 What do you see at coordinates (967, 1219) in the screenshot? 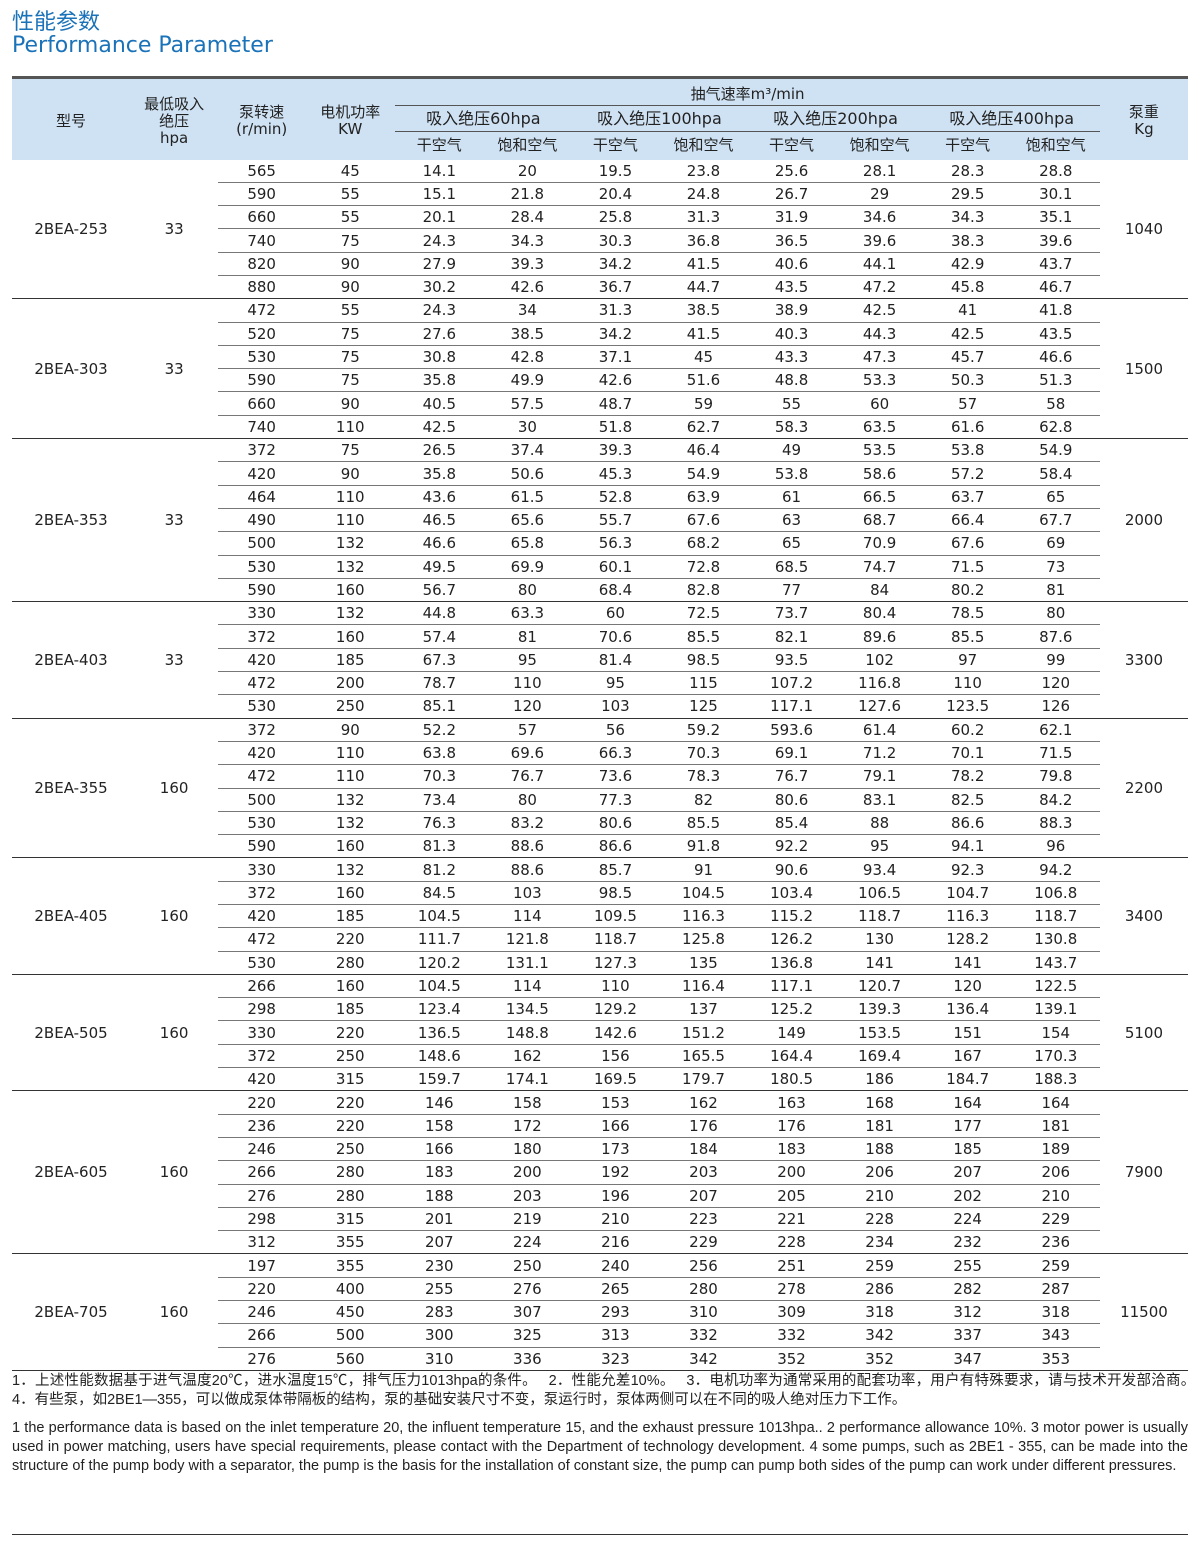
I see `value-cell: 224` at bounding box center [967, 1219].